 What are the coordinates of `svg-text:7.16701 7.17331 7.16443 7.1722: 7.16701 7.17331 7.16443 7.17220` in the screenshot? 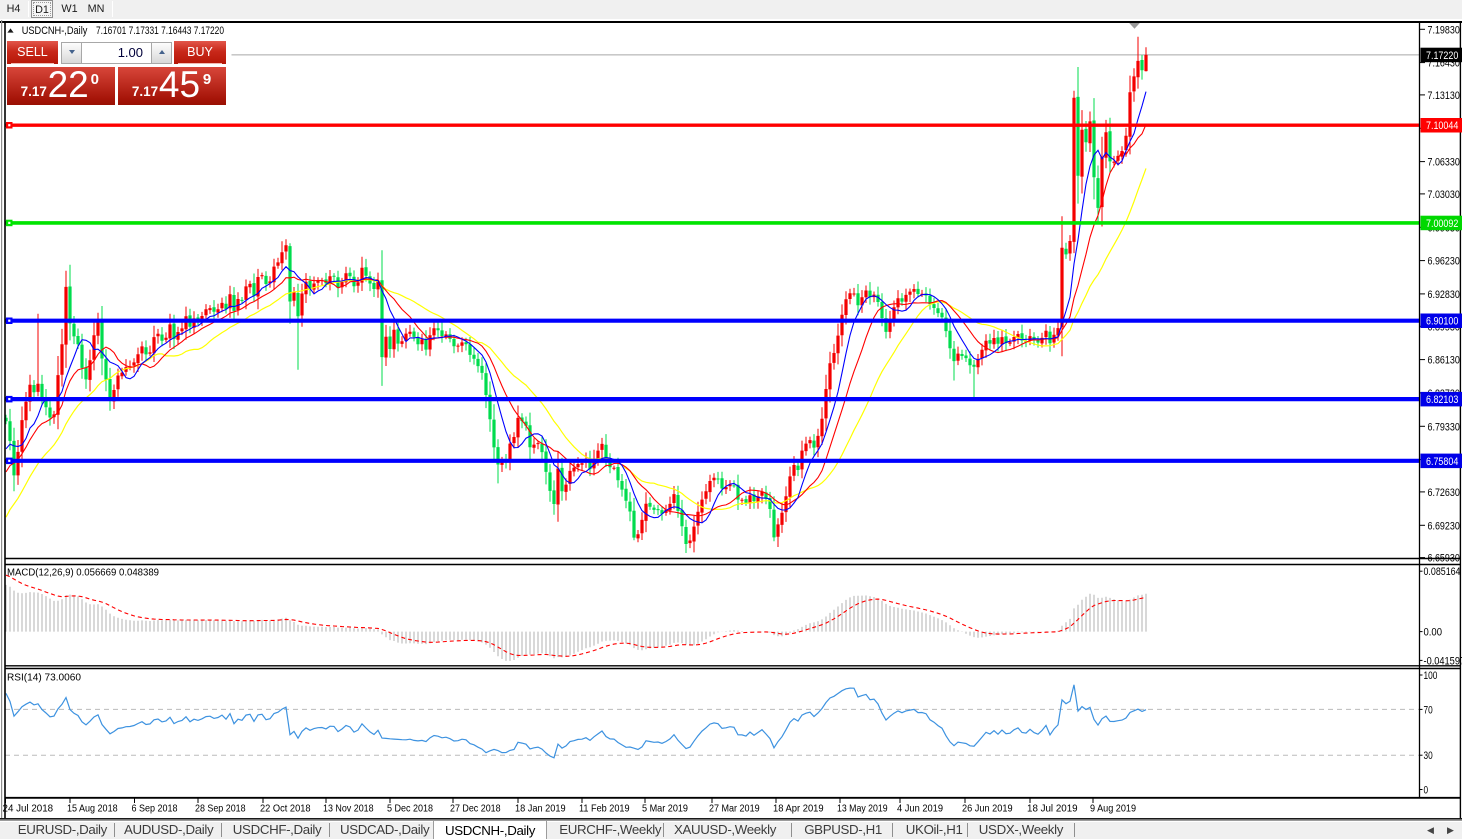 It's located at (160, 31).